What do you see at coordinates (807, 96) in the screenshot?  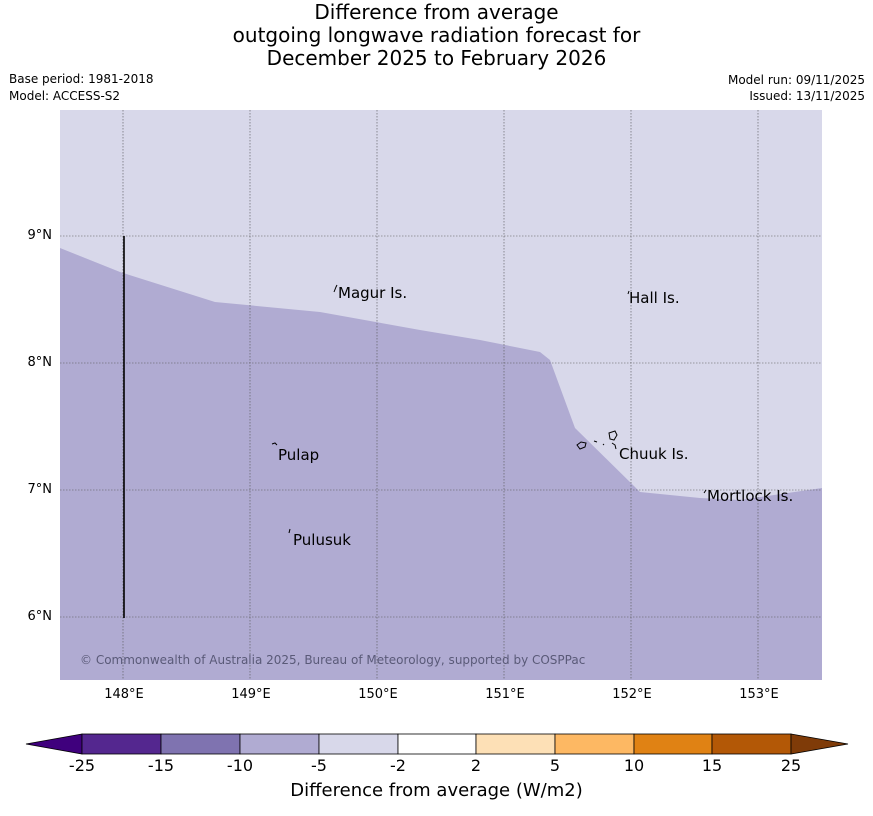 I see `issued-date: Issued: 13/11/2025` at bounding box center [807, 96].